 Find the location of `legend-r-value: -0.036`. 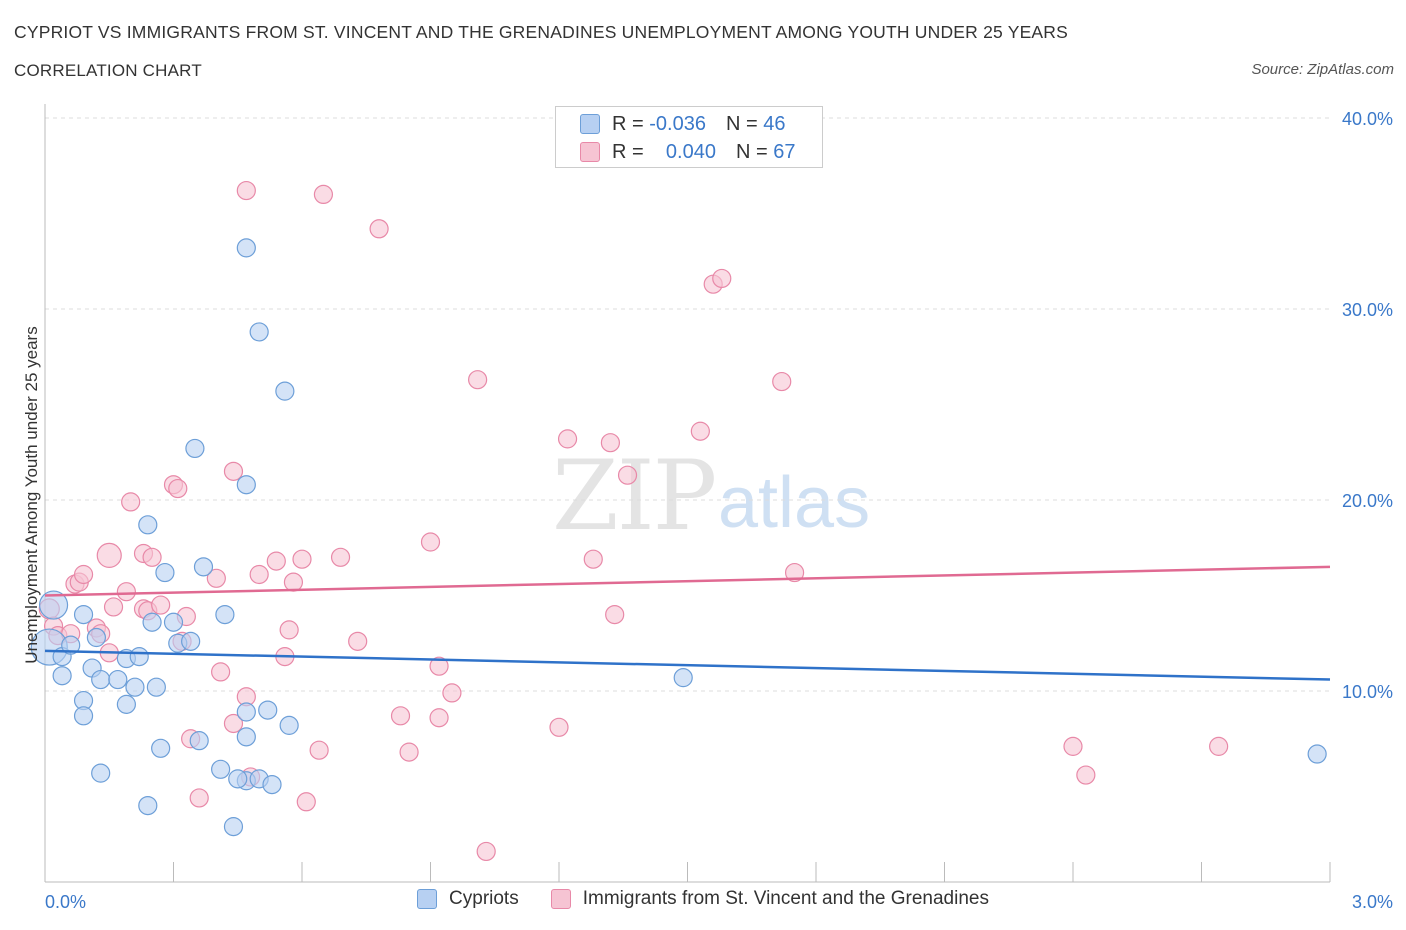

legend-r-value: -0.036 is located at coordinates (677, 123).